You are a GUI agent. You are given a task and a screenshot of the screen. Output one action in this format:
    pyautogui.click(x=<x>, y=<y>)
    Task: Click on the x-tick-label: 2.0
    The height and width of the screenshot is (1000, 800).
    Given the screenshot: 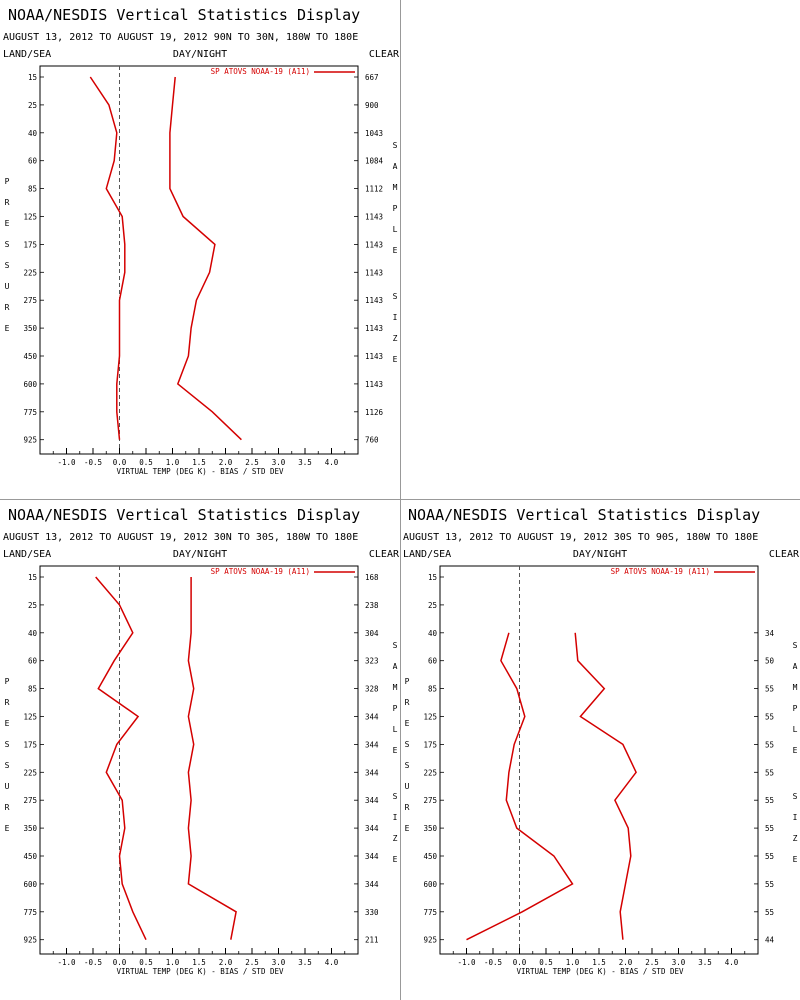 What is the action you would take?
    pyautogui.click(x=226, y=462)
    